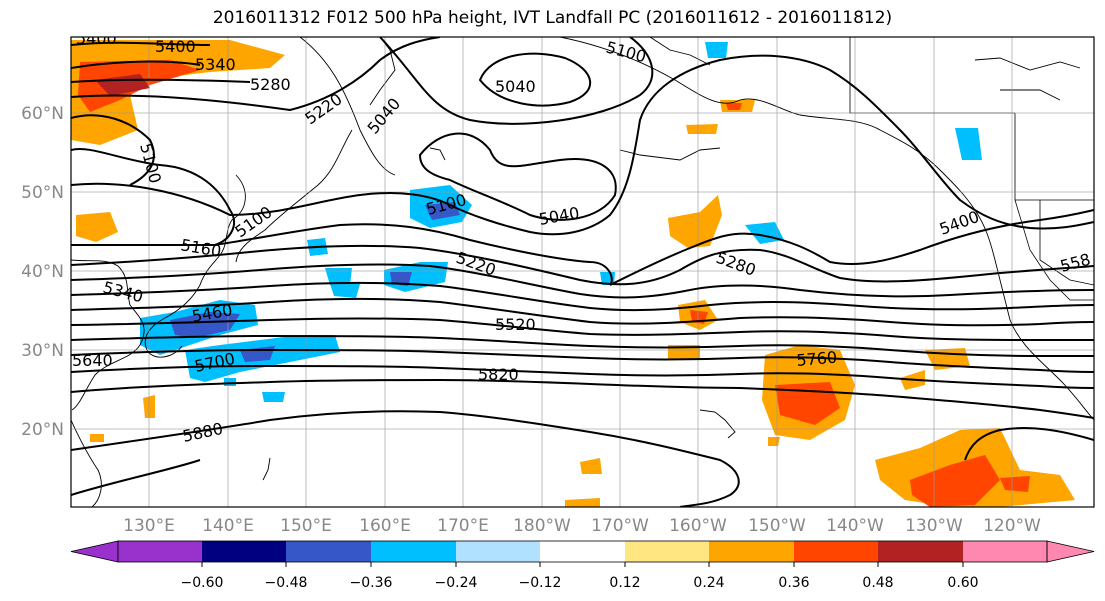 Image resolution: width=1105 pixels, height=601 pixels. What do you see at coordinates (934, 526) in the screenshot?
I see `lon-label: 130°W` at bounding box center [934, 526].